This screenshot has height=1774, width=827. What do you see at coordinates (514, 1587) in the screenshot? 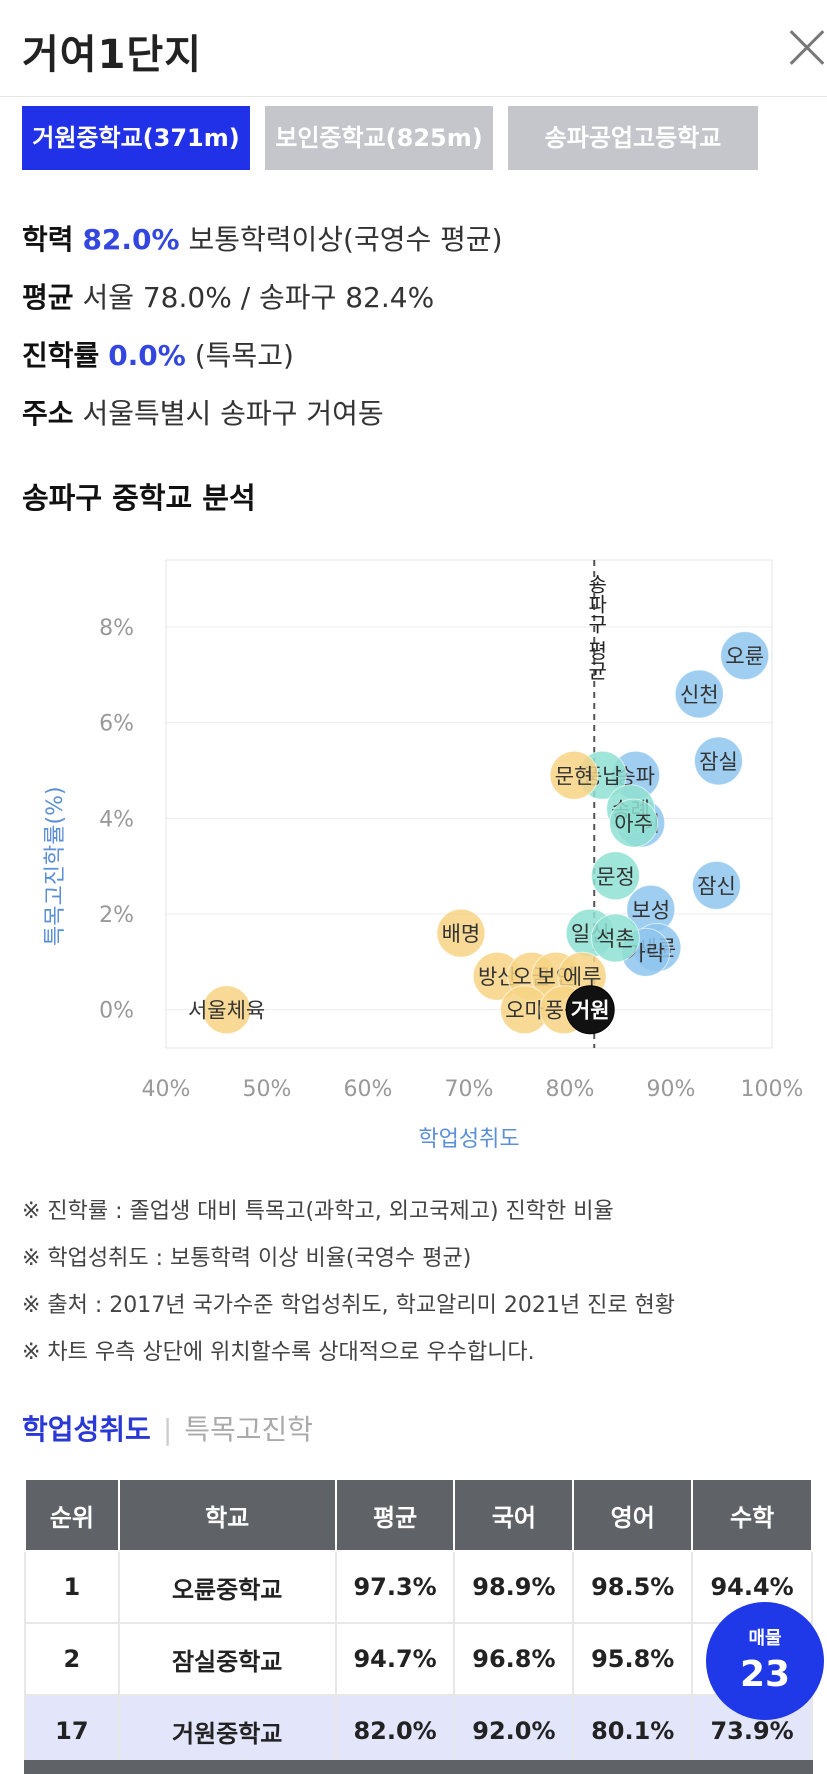
I see `cell-korean: 98.9%` at bounding box center [514, 1587].